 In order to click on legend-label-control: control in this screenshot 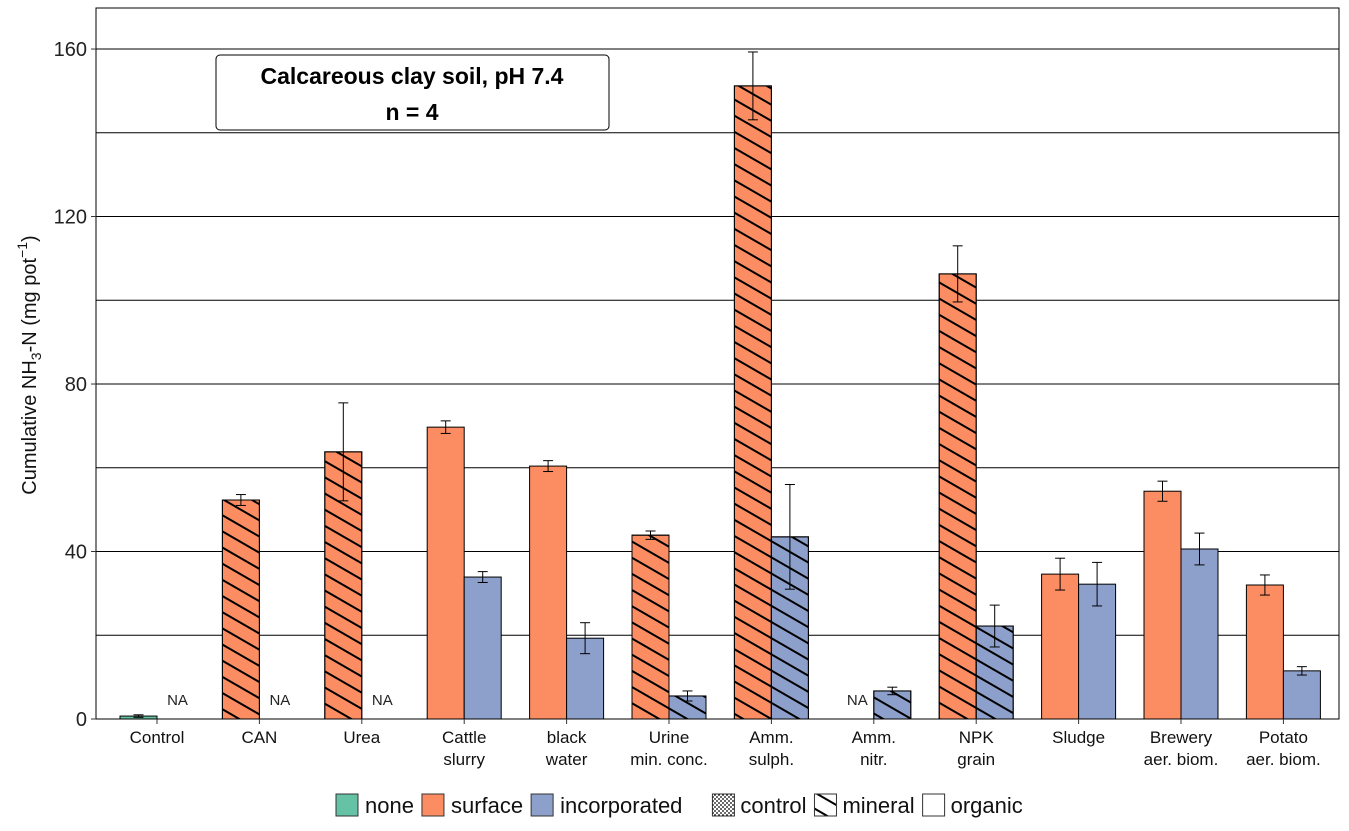, I will do `click(773, 805)`.